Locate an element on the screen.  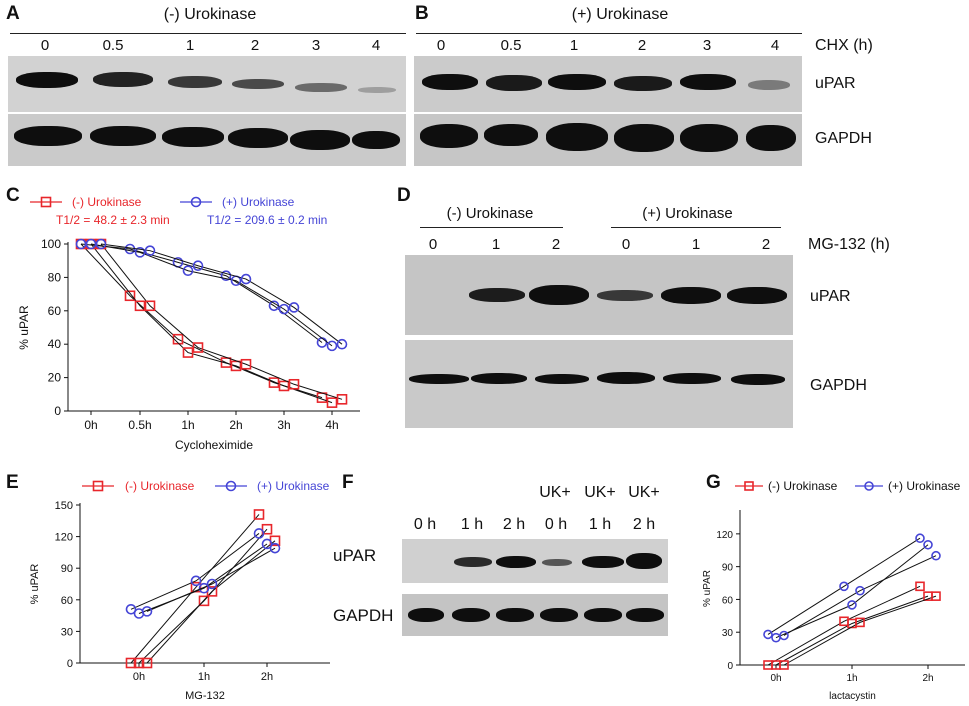
panel-label-c: C is located at coordinates (13, 195).